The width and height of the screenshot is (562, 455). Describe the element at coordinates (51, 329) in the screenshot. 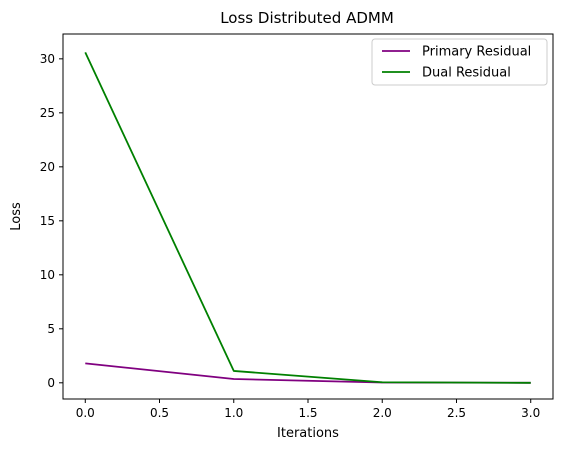

I see `y-tick-label: 5` at that location.